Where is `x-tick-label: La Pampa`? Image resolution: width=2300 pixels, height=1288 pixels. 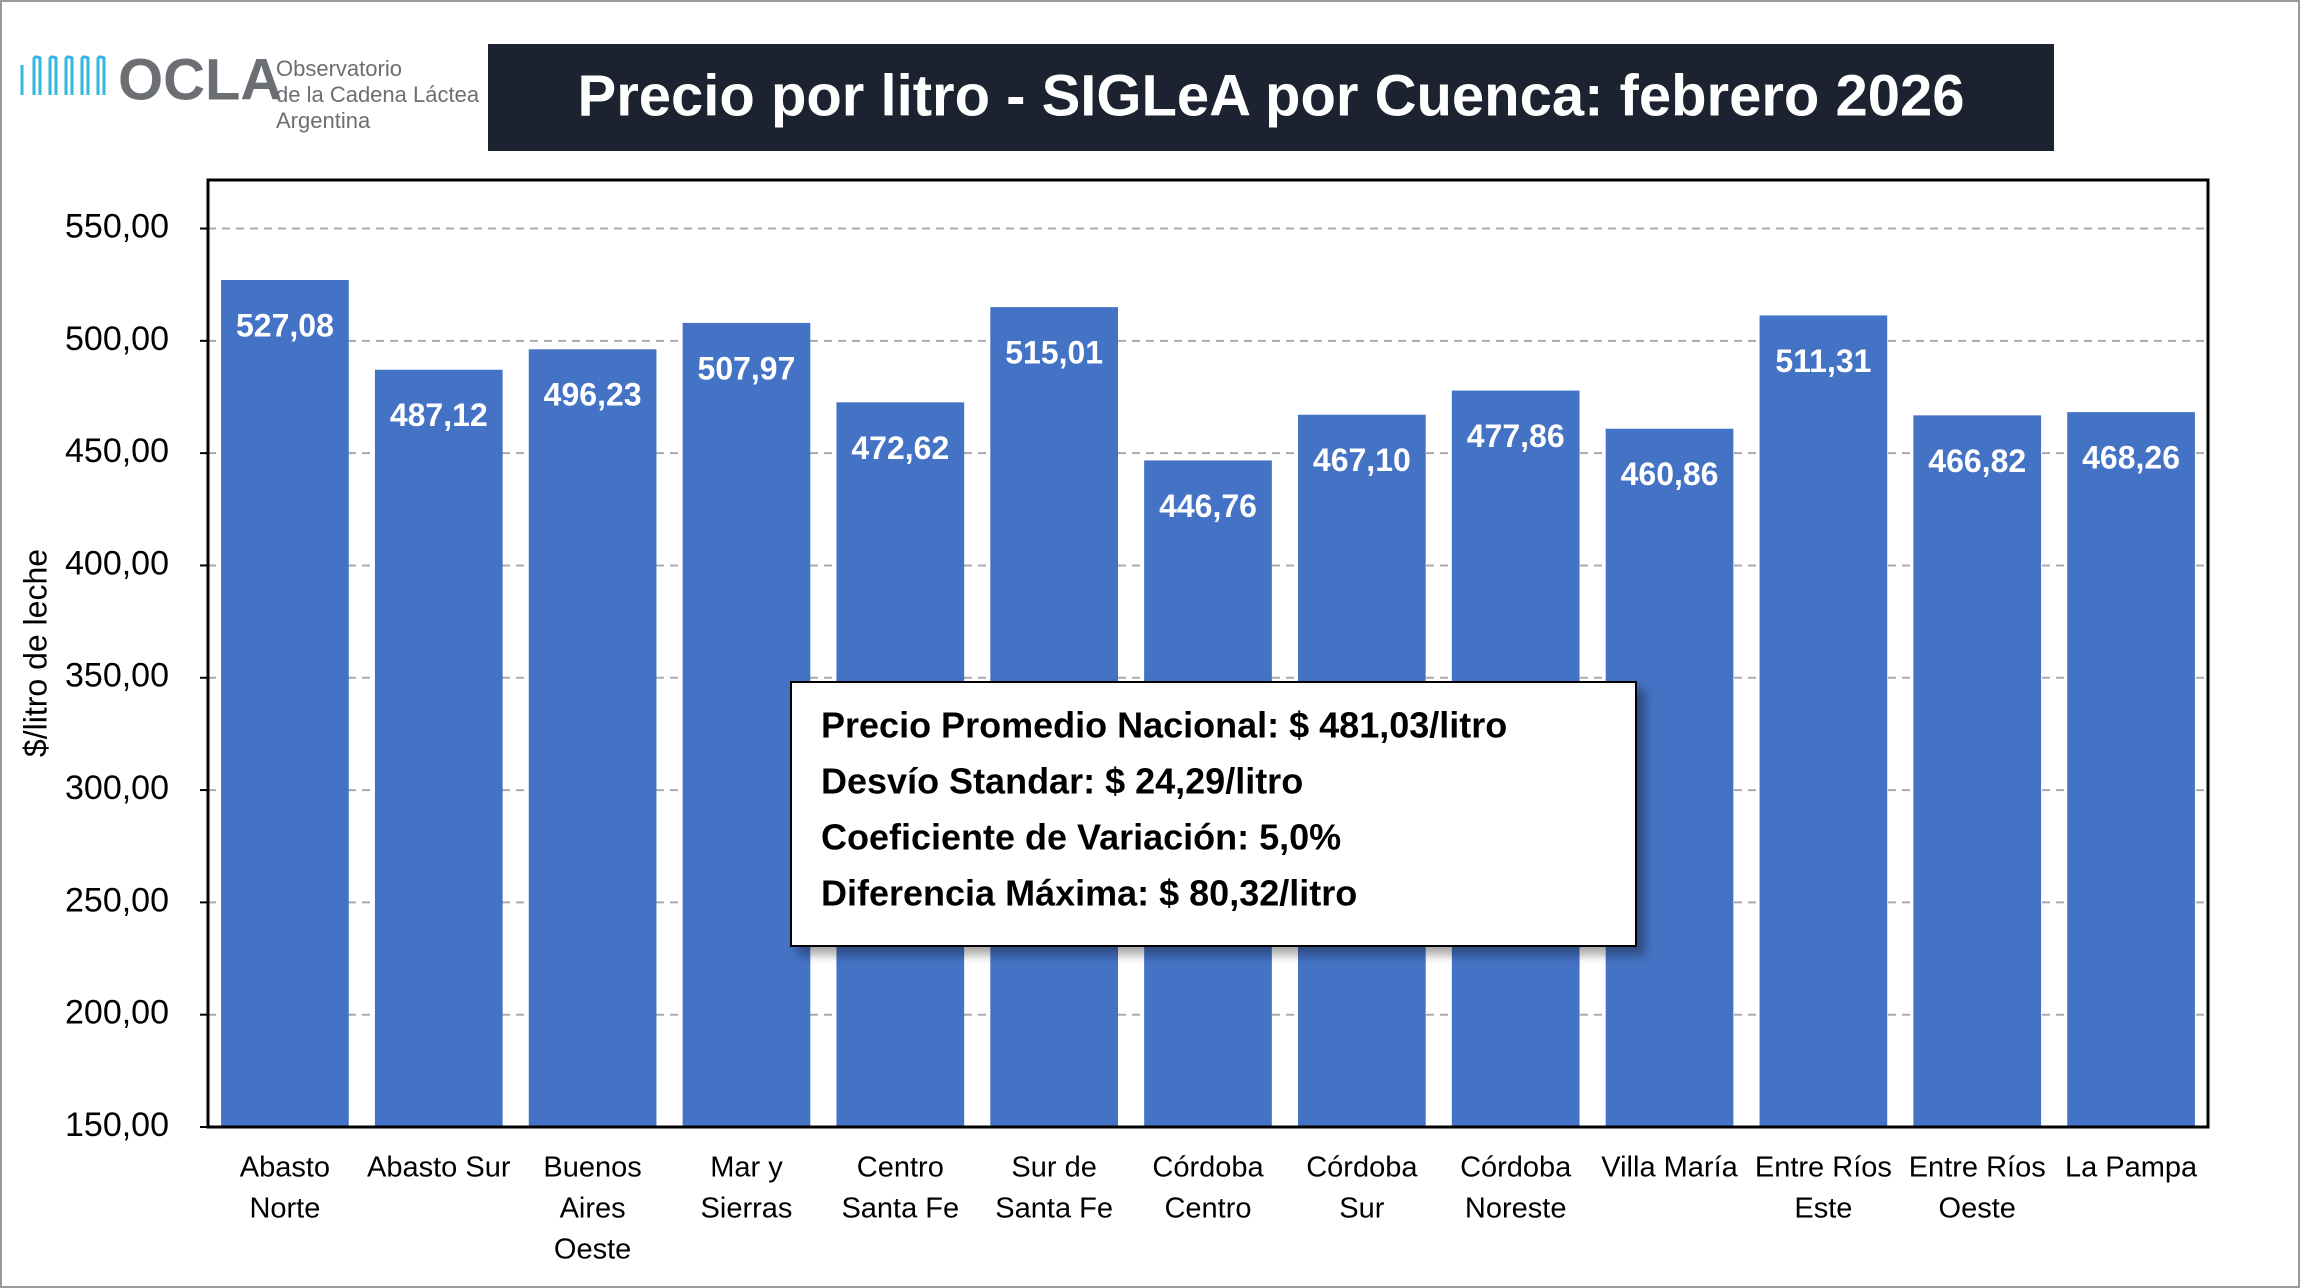
x-tick-label: La Pampa is located at coordinates (2131, 1168).